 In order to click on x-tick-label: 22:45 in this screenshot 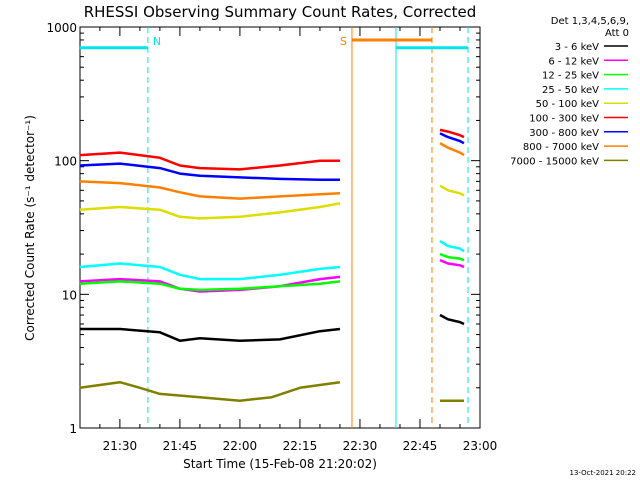, I will do `click(420, 446)`.